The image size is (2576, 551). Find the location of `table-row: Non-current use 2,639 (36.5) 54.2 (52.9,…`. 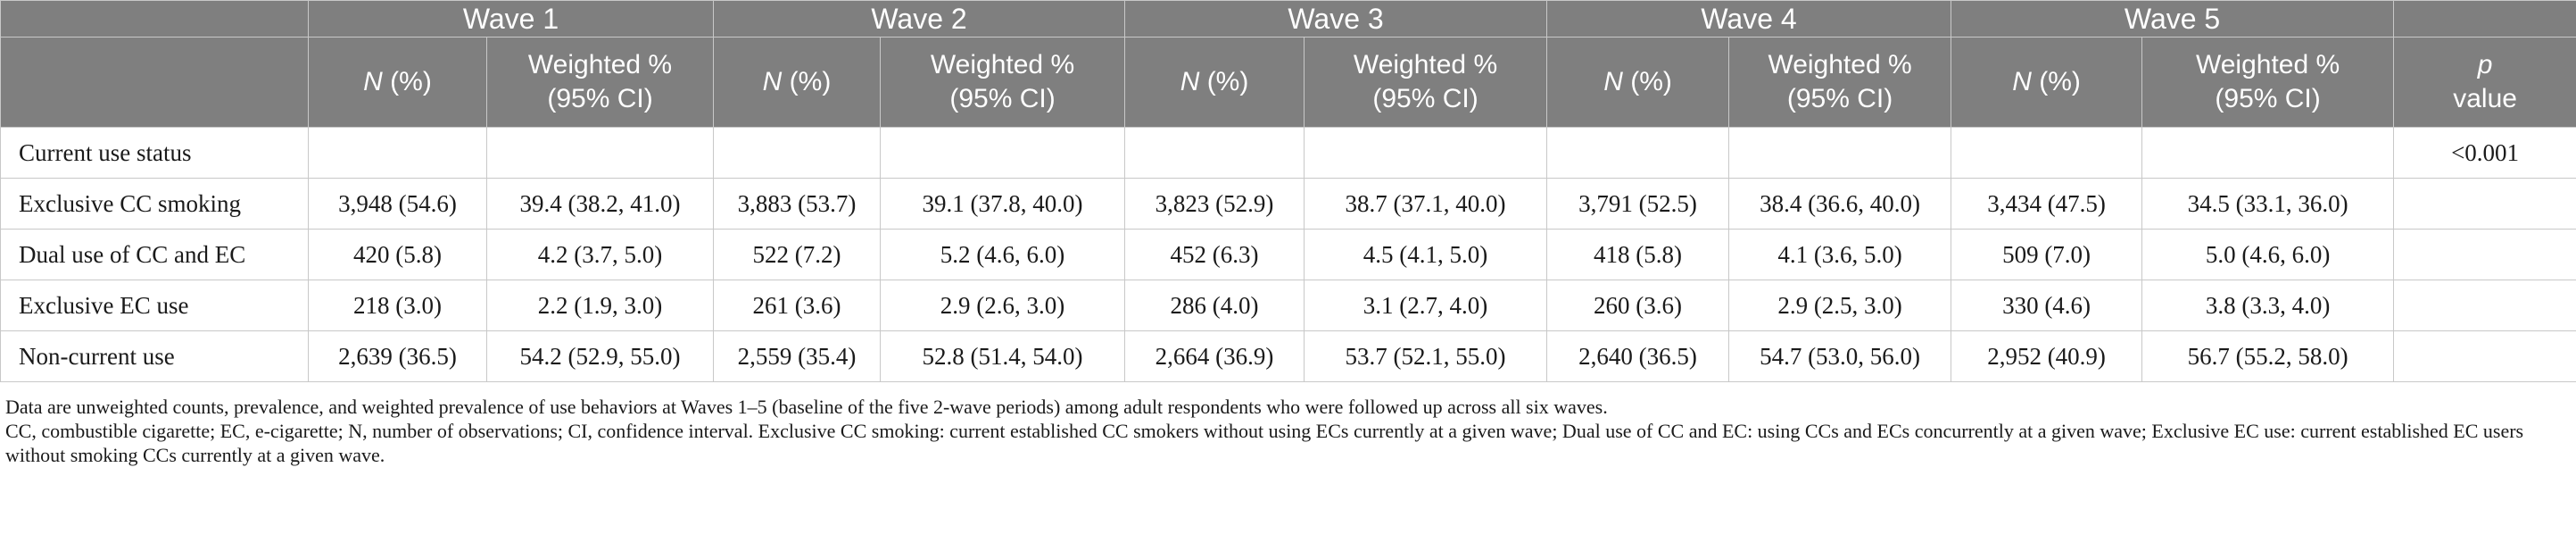

table-row: Non-current use 2,639 (36.5) 54.2 (52.9,… is located at coordinates (1288, 356).